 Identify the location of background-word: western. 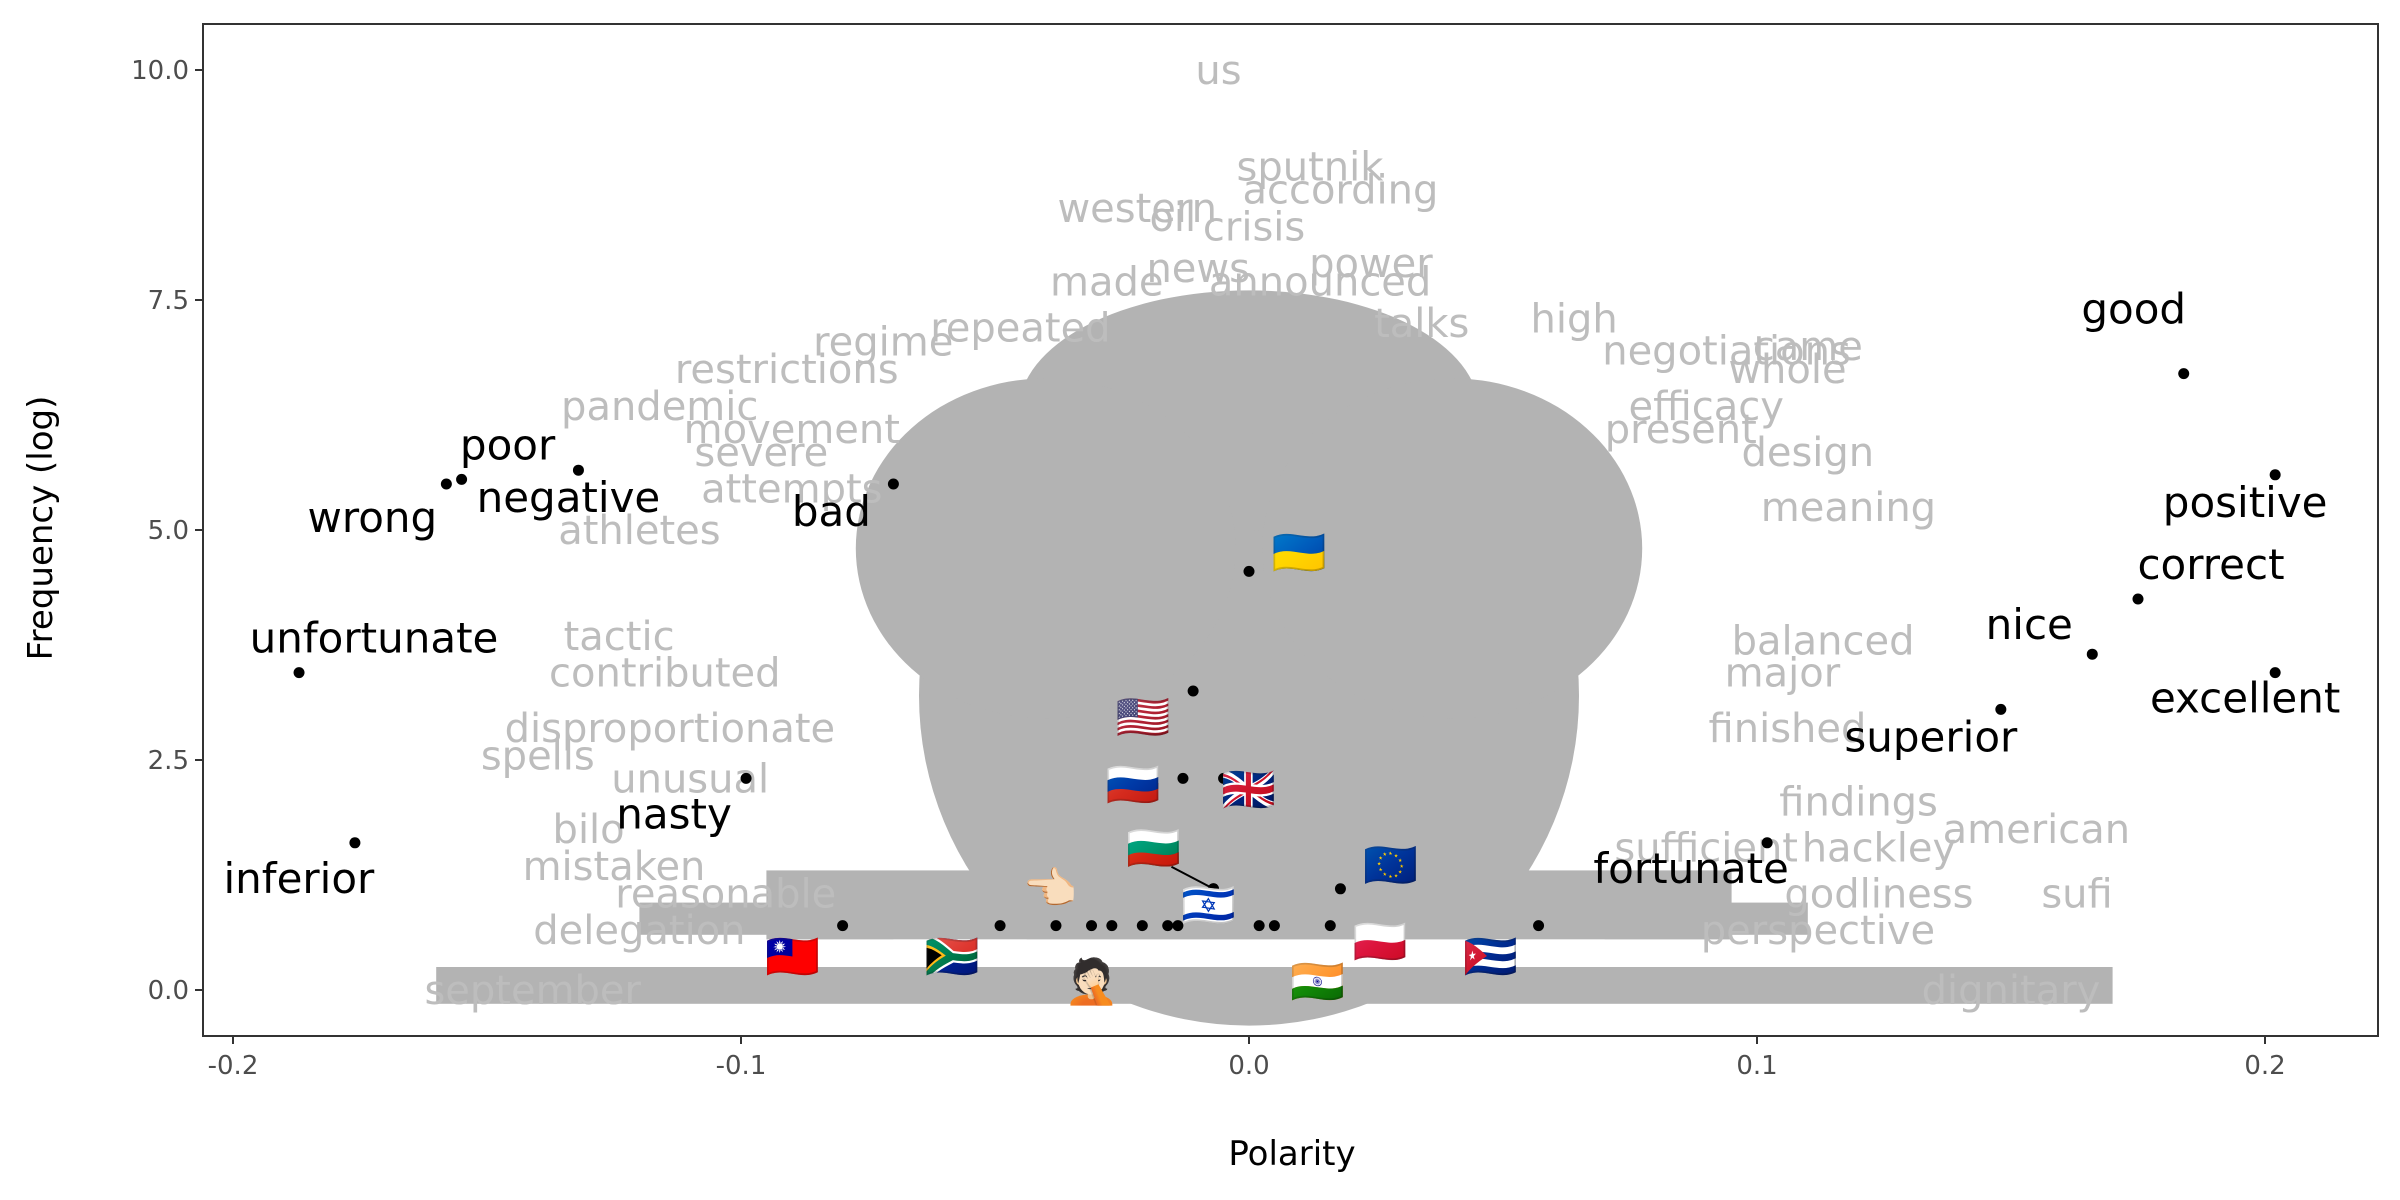
(1137, 209).